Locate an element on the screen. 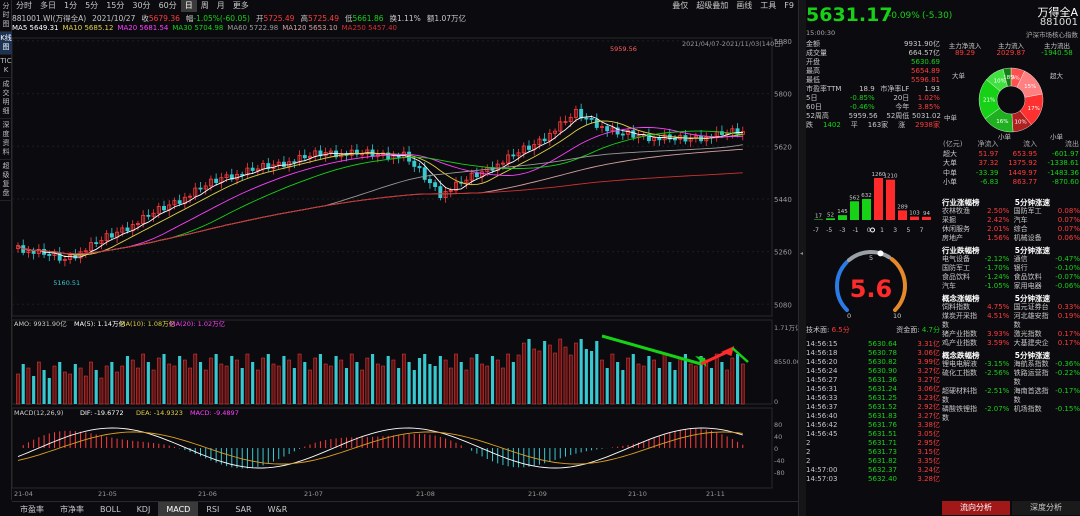 The width and height of the screenshot is (1080, 516). rank-row: 食品饮料 -1.24% 食品饮料 -0.07% is located at coordinates (1011, 277).